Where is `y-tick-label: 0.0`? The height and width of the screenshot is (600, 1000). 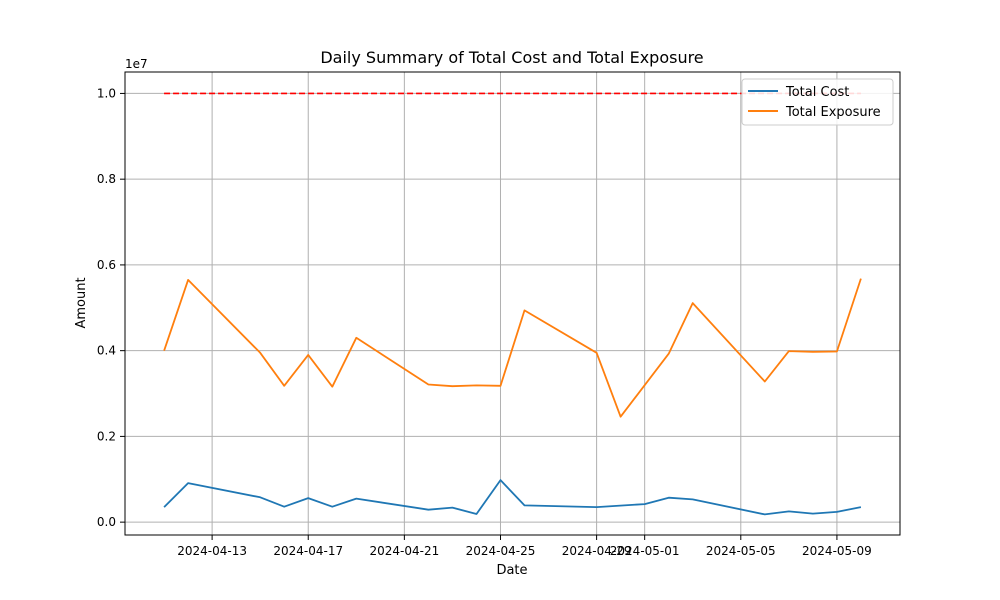
y-tick-label: 0.0 is located at coordinates (106, 522).